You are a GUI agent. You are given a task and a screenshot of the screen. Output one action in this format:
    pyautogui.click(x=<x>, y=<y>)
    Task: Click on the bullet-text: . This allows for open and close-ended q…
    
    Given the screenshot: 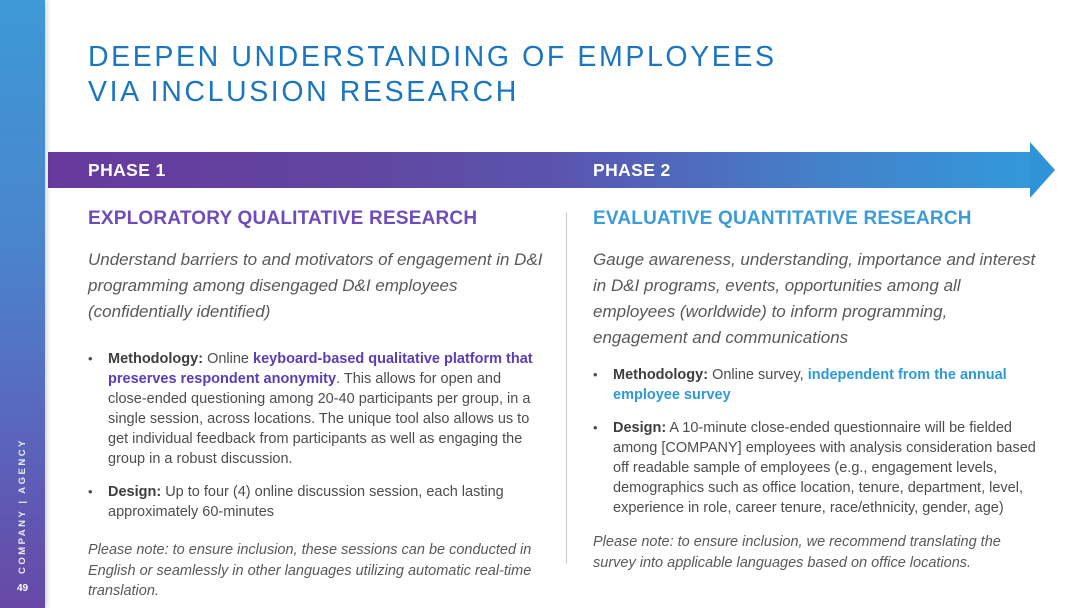 What is the action you would take?
    pyautogui.click(x=319, y=419)
    